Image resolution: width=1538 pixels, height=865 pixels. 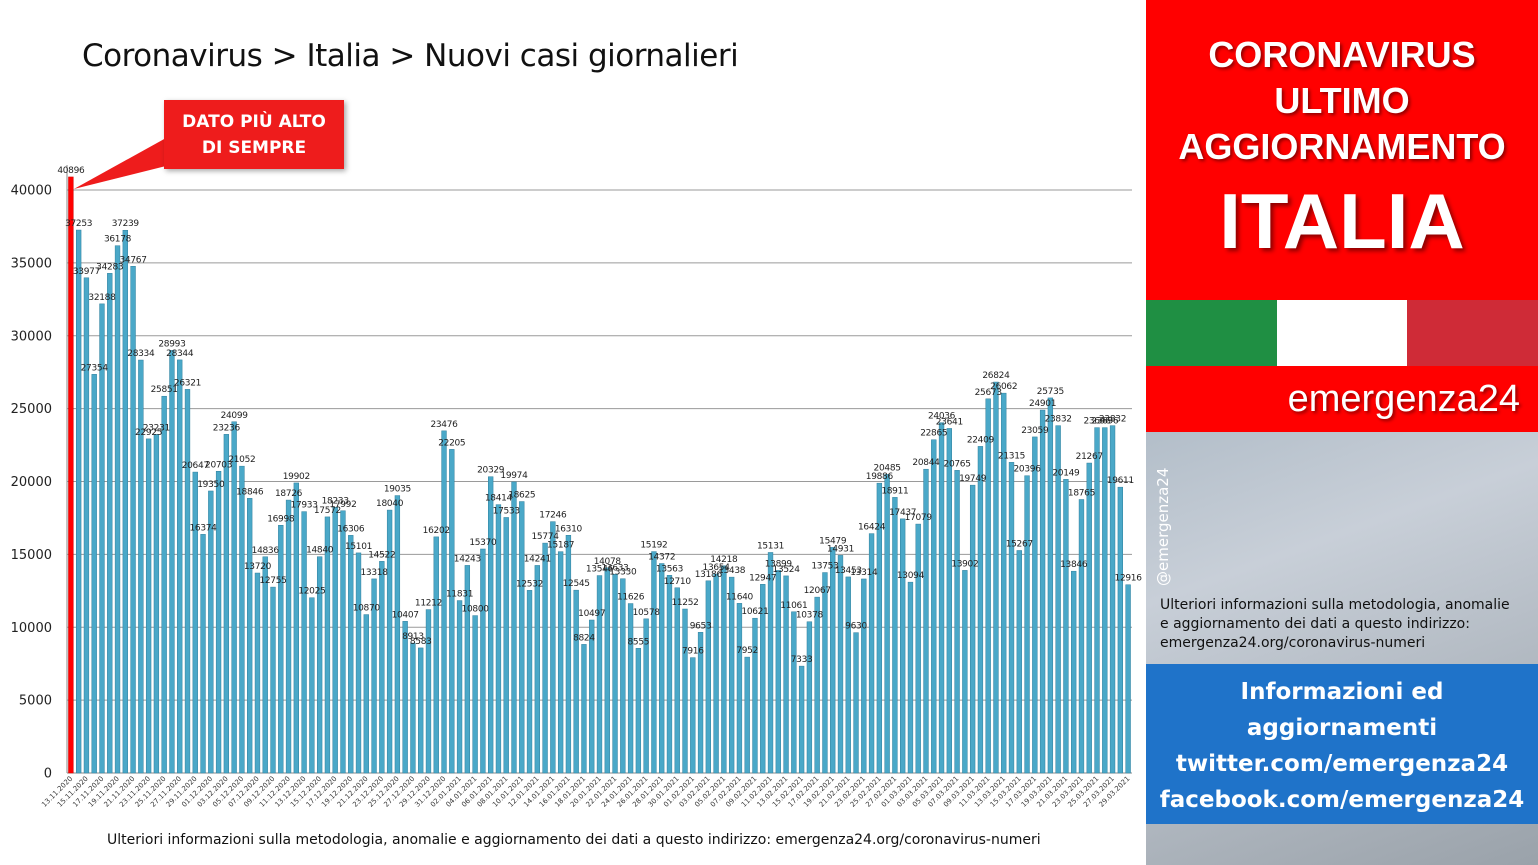 I want to click on data-label: 19035, so click(x=397, y=490).